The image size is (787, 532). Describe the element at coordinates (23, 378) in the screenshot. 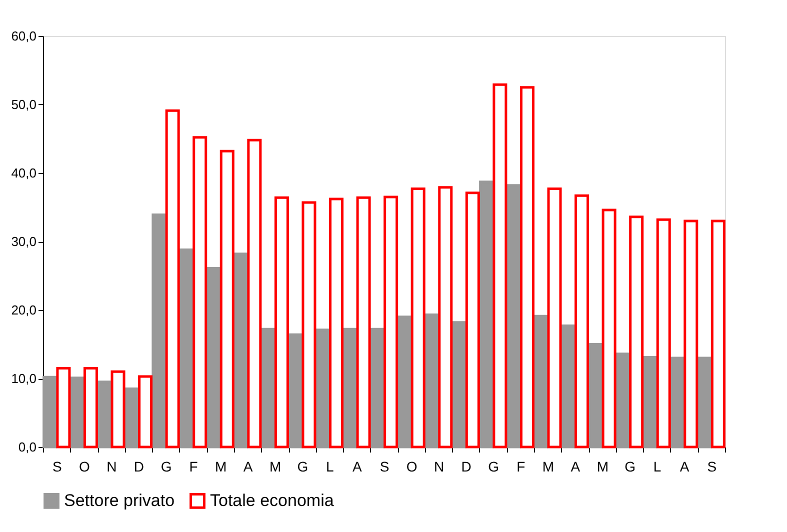

I see `y-tick-label: 10,0` at that location.